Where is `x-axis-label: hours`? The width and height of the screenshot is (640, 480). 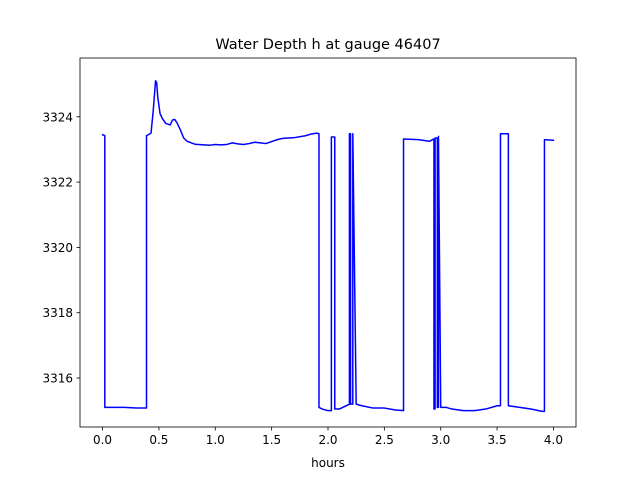 x-axis-label: hours is located at coordinates (328, 463).